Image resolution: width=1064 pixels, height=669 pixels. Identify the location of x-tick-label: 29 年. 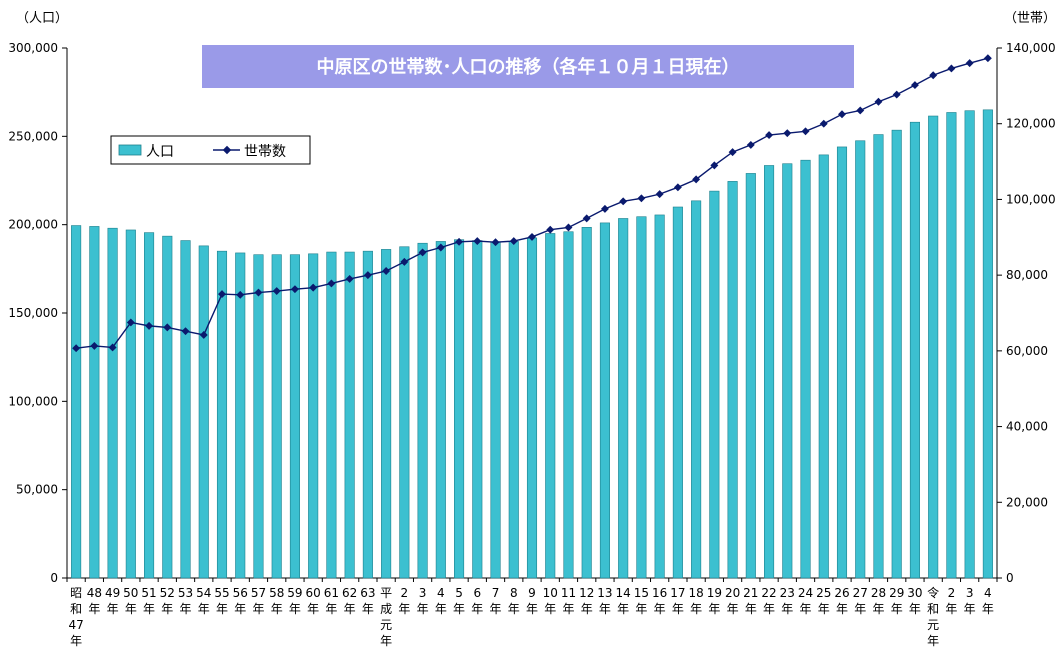
(896, 601).